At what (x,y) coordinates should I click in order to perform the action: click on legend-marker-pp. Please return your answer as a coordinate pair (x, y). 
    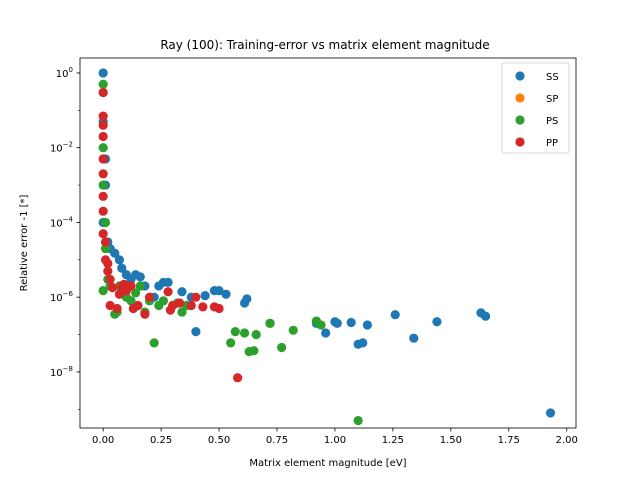
    Looking at the image, I should click on (520, 142).